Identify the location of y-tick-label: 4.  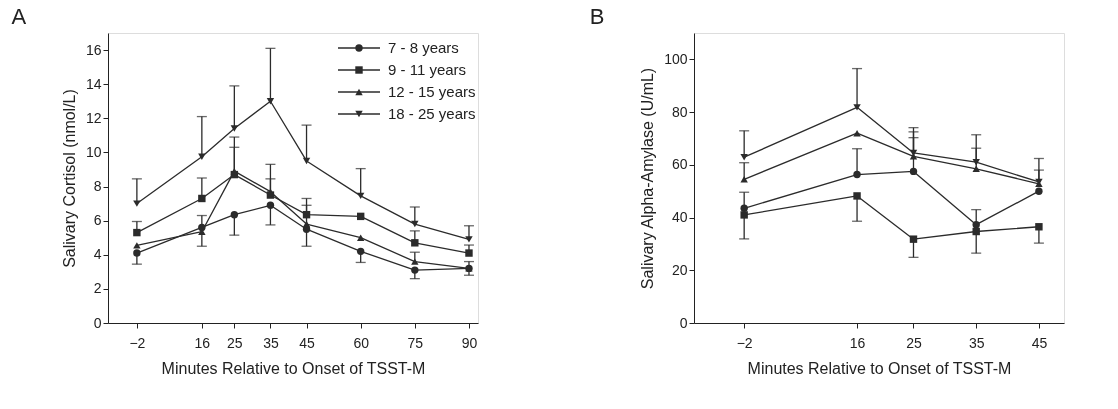
(97, 254).